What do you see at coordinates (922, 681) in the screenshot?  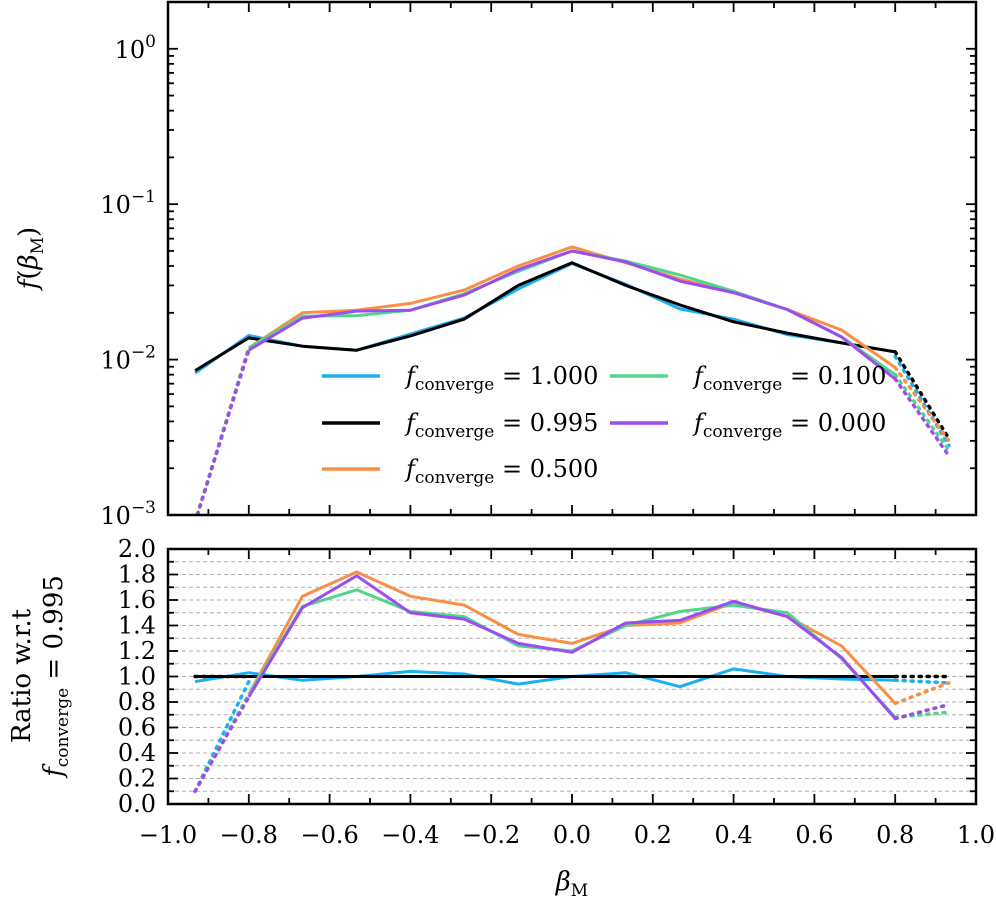 I see `series-0-ratio-dotted-right` at bounding box center [922, 681].